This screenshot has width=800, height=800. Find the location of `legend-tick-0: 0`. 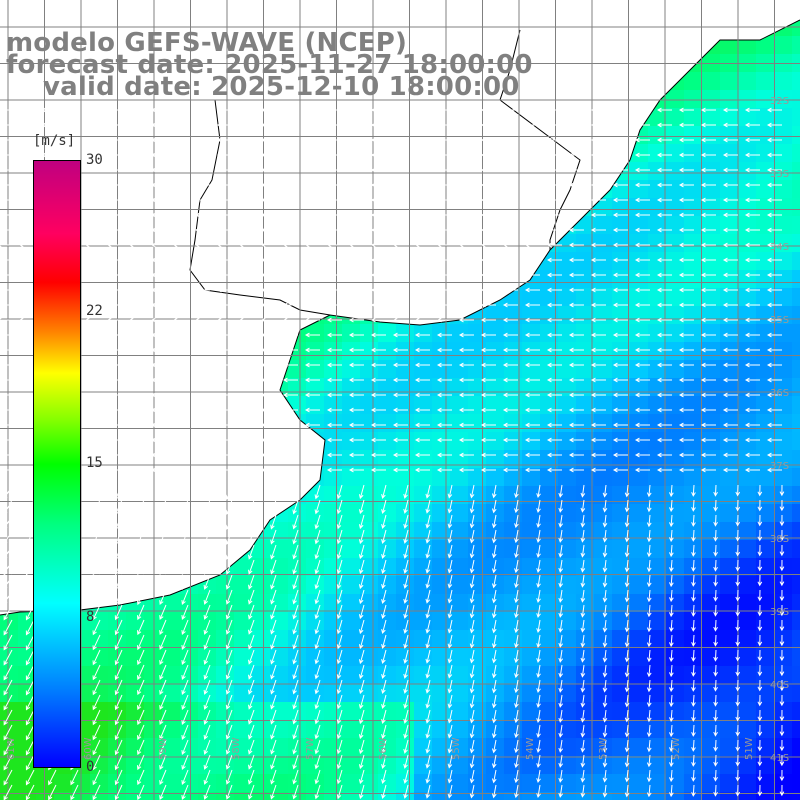

legend-tick-0: 0 is located at coordinates (90, 767).